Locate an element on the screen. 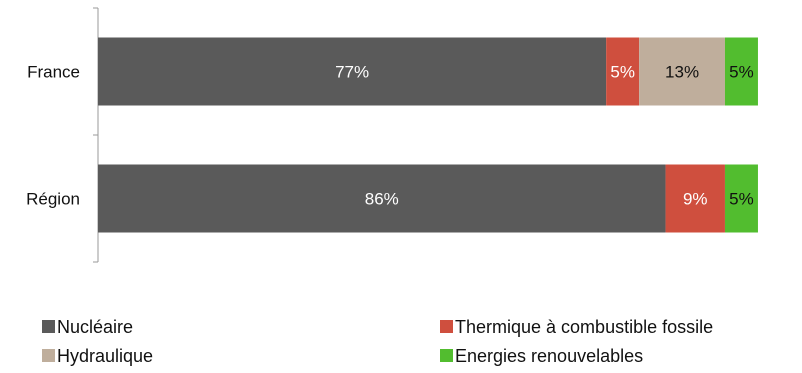 The height and width of the screenshot is (373, 802). data-label: 9% is located at coordinates (695, 199).